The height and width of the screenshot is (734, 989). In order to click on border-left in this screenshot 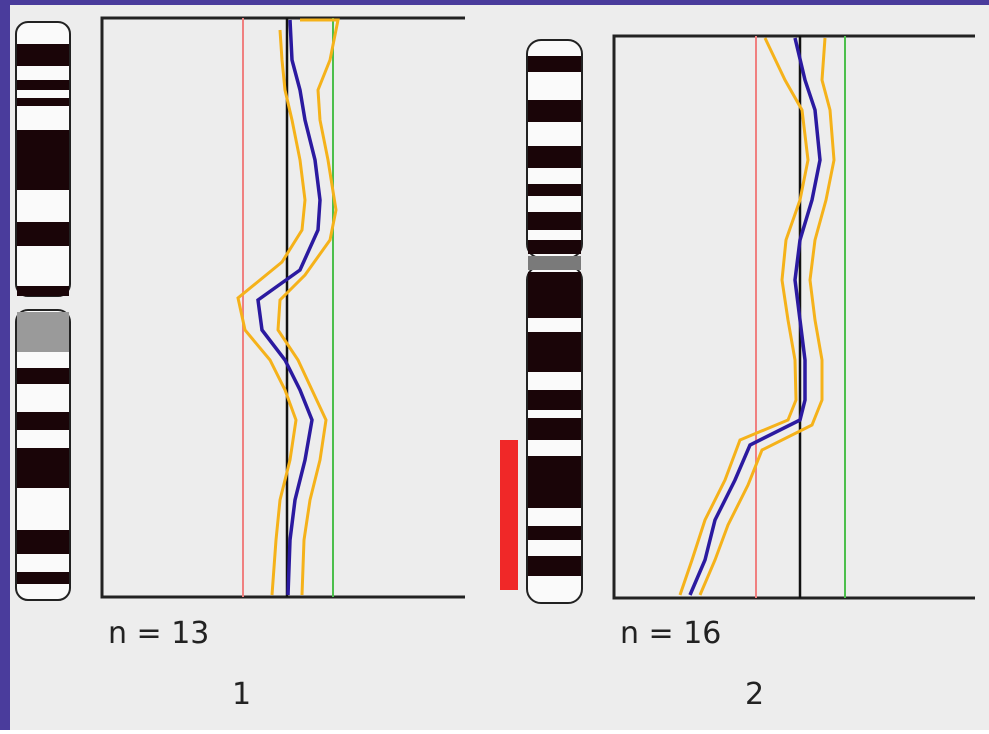, I will do `click(5, 365)`.